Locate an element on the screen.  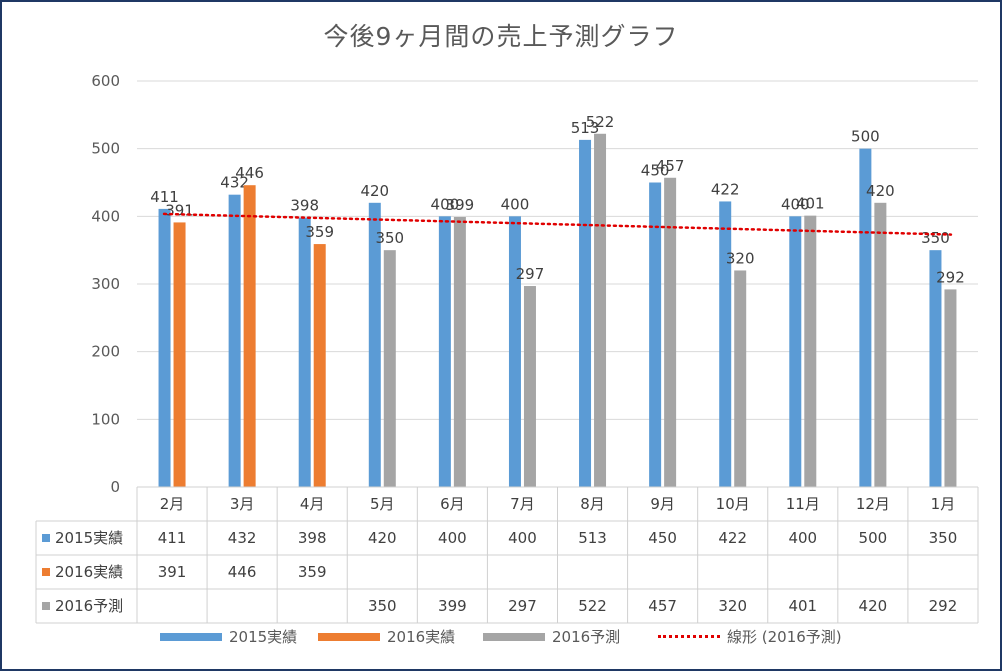
y-tick-label: 600 is located at coordinates (105, 81).